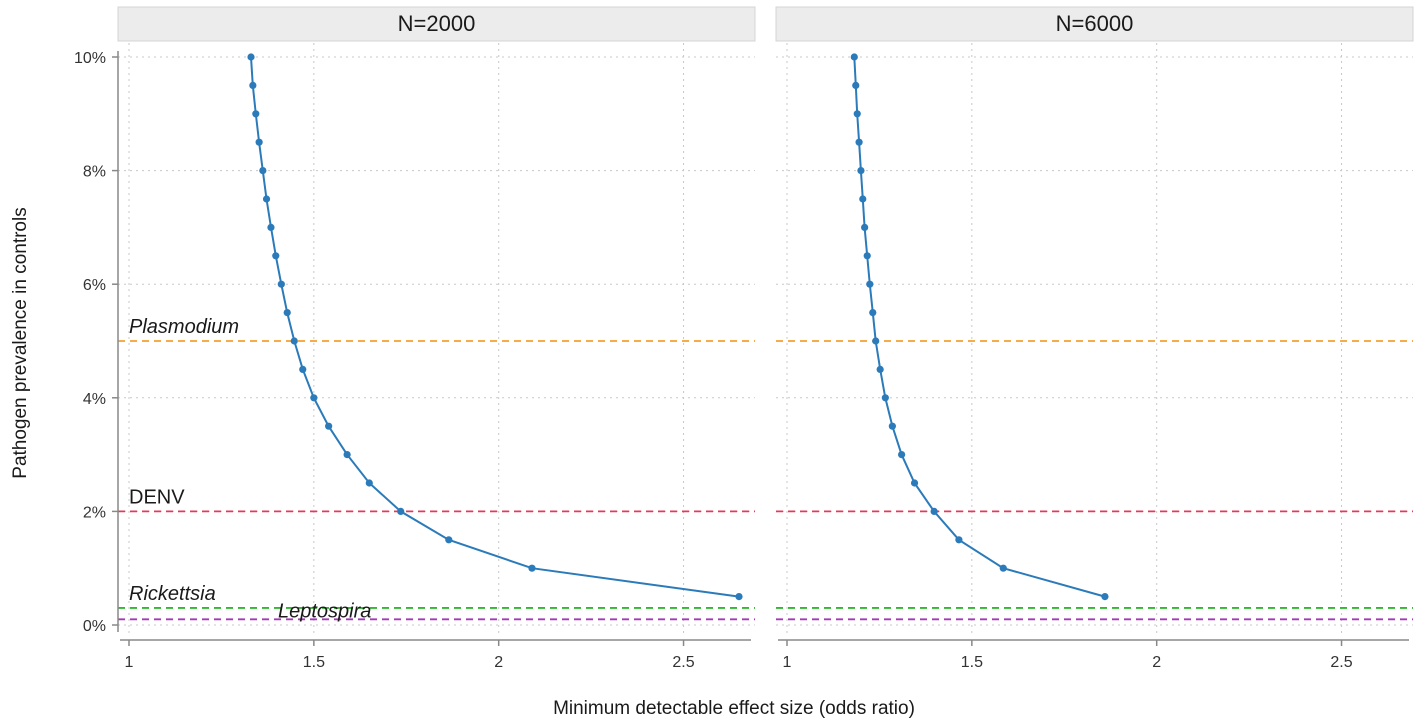 This screenshot has height=727, width=1424. What do you see at coordinates (979, 327) in the screenshot?
I see `series-line` at bounding box center [979, 327].